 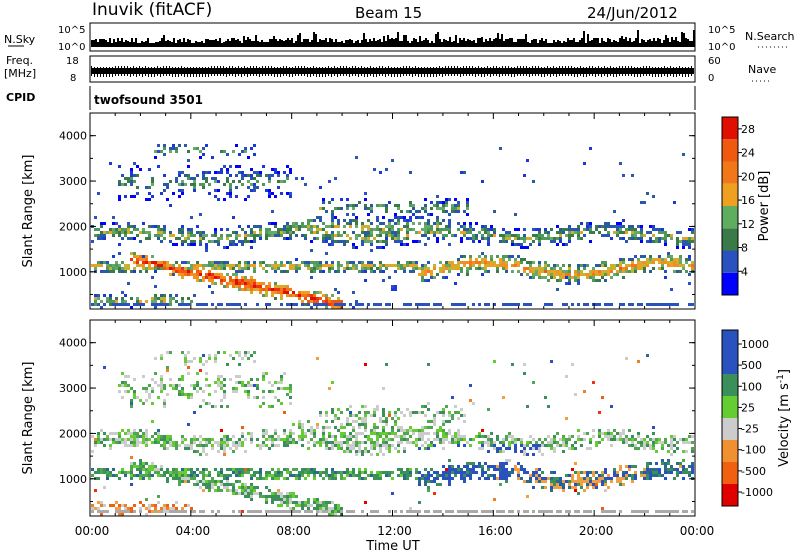 What do you see at coordinates (148, 100) in the screenshot?
I see `cpid-value: twofsound 3501` at bounding box center [148, 100].